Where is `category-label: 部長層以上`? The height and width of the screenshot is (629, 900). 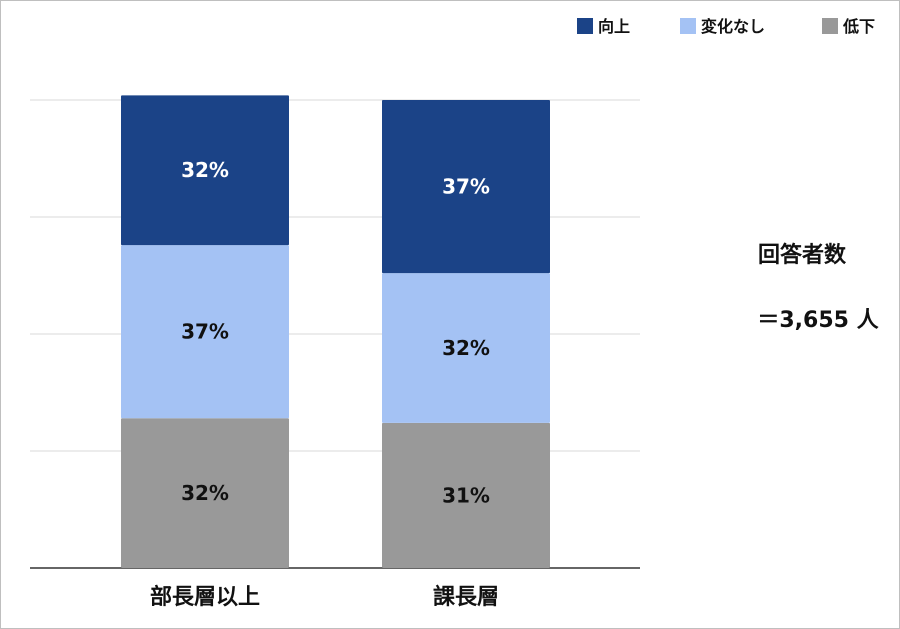
category-label: 部長層以上 is located at coordinates (205, 597).